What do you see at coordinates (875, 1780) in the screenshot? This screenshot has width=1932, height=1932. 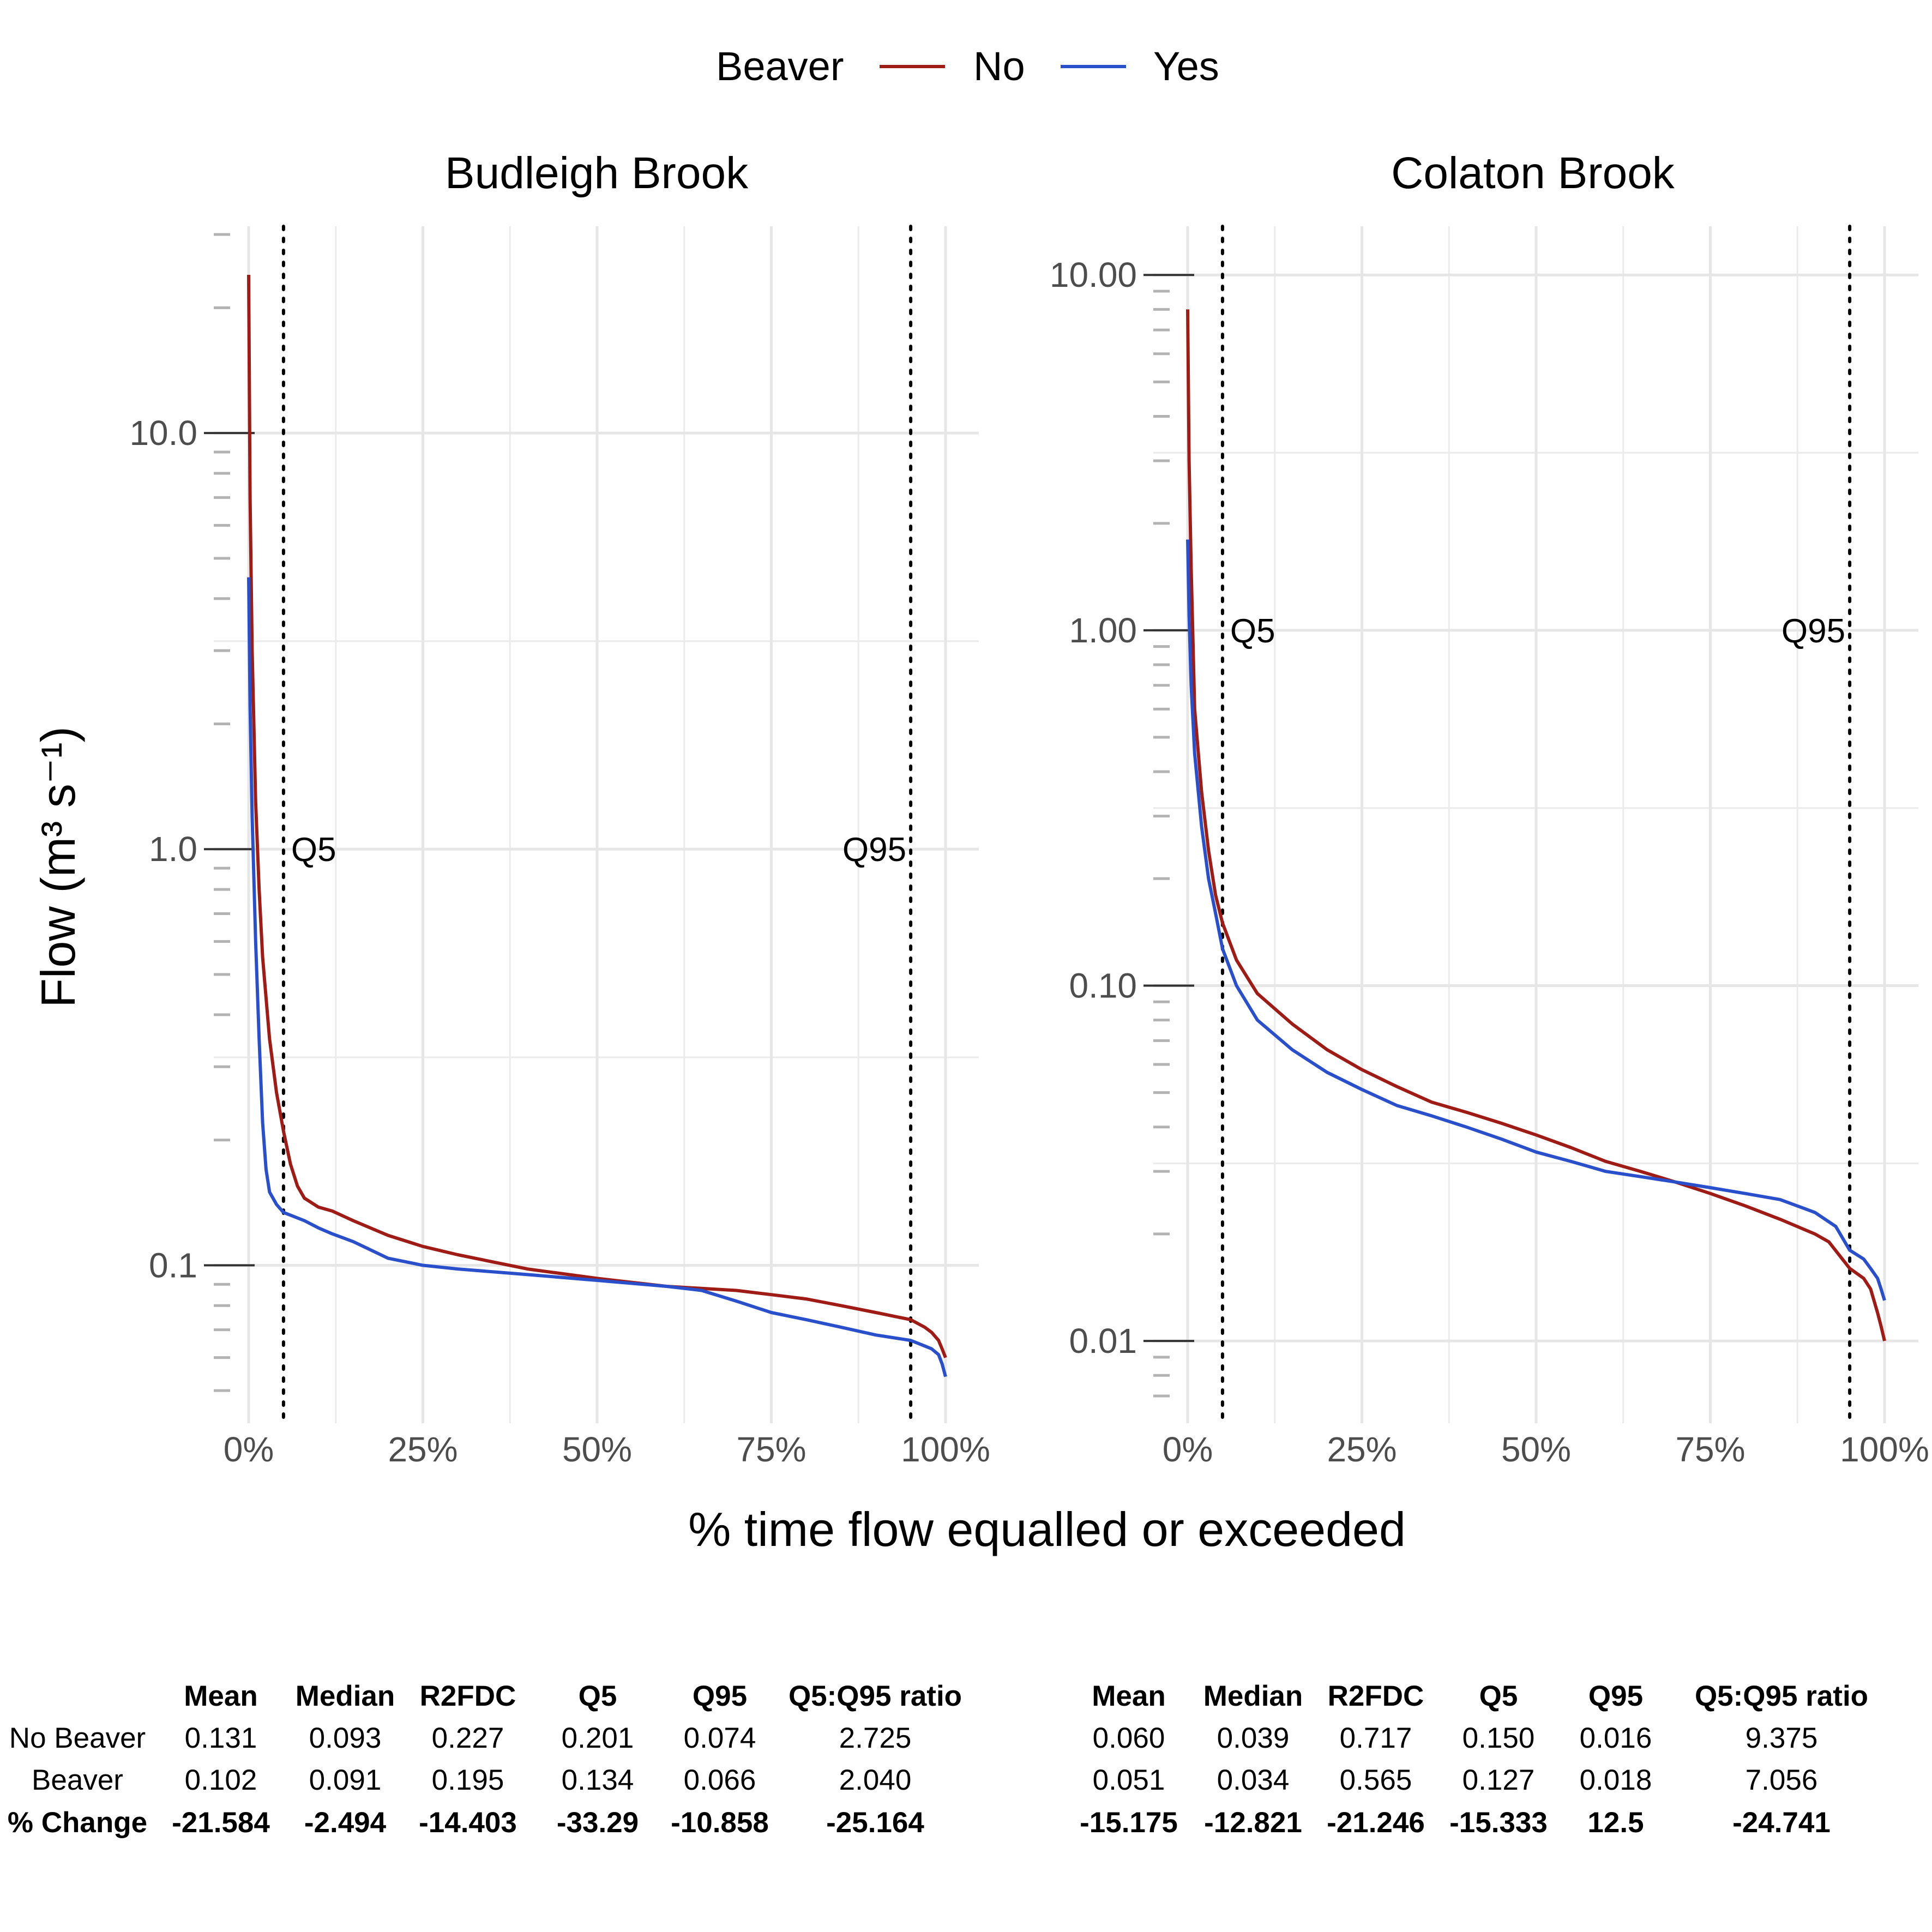 I see `table-cell: 2.040` at bounding box center [875, 1780].